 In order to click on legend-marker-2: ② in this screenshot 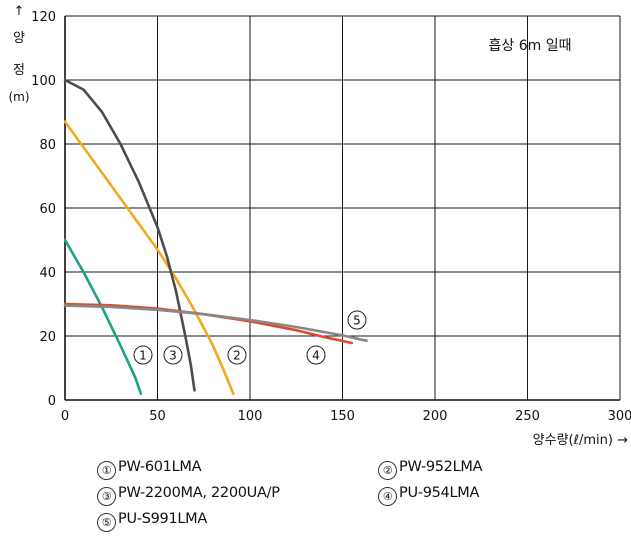, I will do `click(387, 470)`.